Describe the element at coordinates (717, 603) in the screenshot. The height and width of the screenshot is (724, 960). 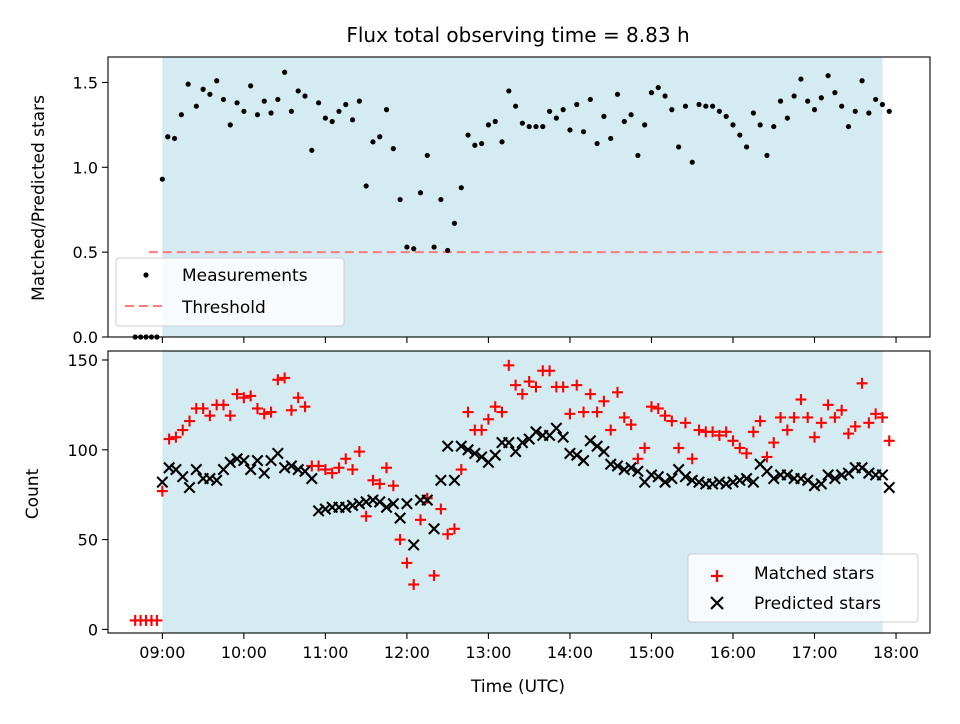
I see `legend-marker-predicted` at that location.